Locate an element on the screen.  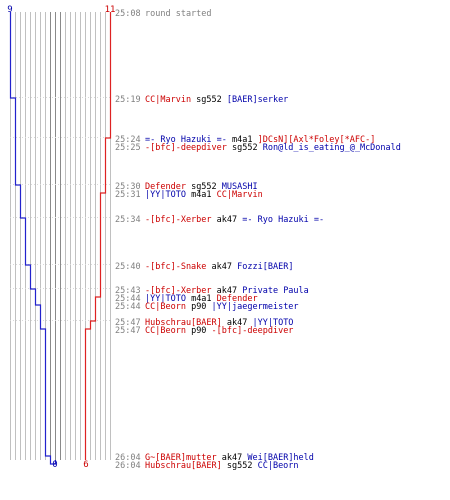
blue-team-line is located at coordinates (33, 238).